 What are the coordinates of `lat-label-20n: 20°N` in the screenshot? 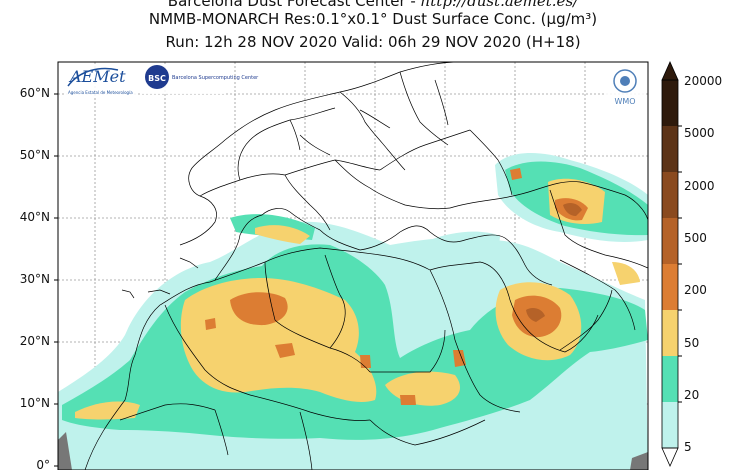 It's located at (34, 341).